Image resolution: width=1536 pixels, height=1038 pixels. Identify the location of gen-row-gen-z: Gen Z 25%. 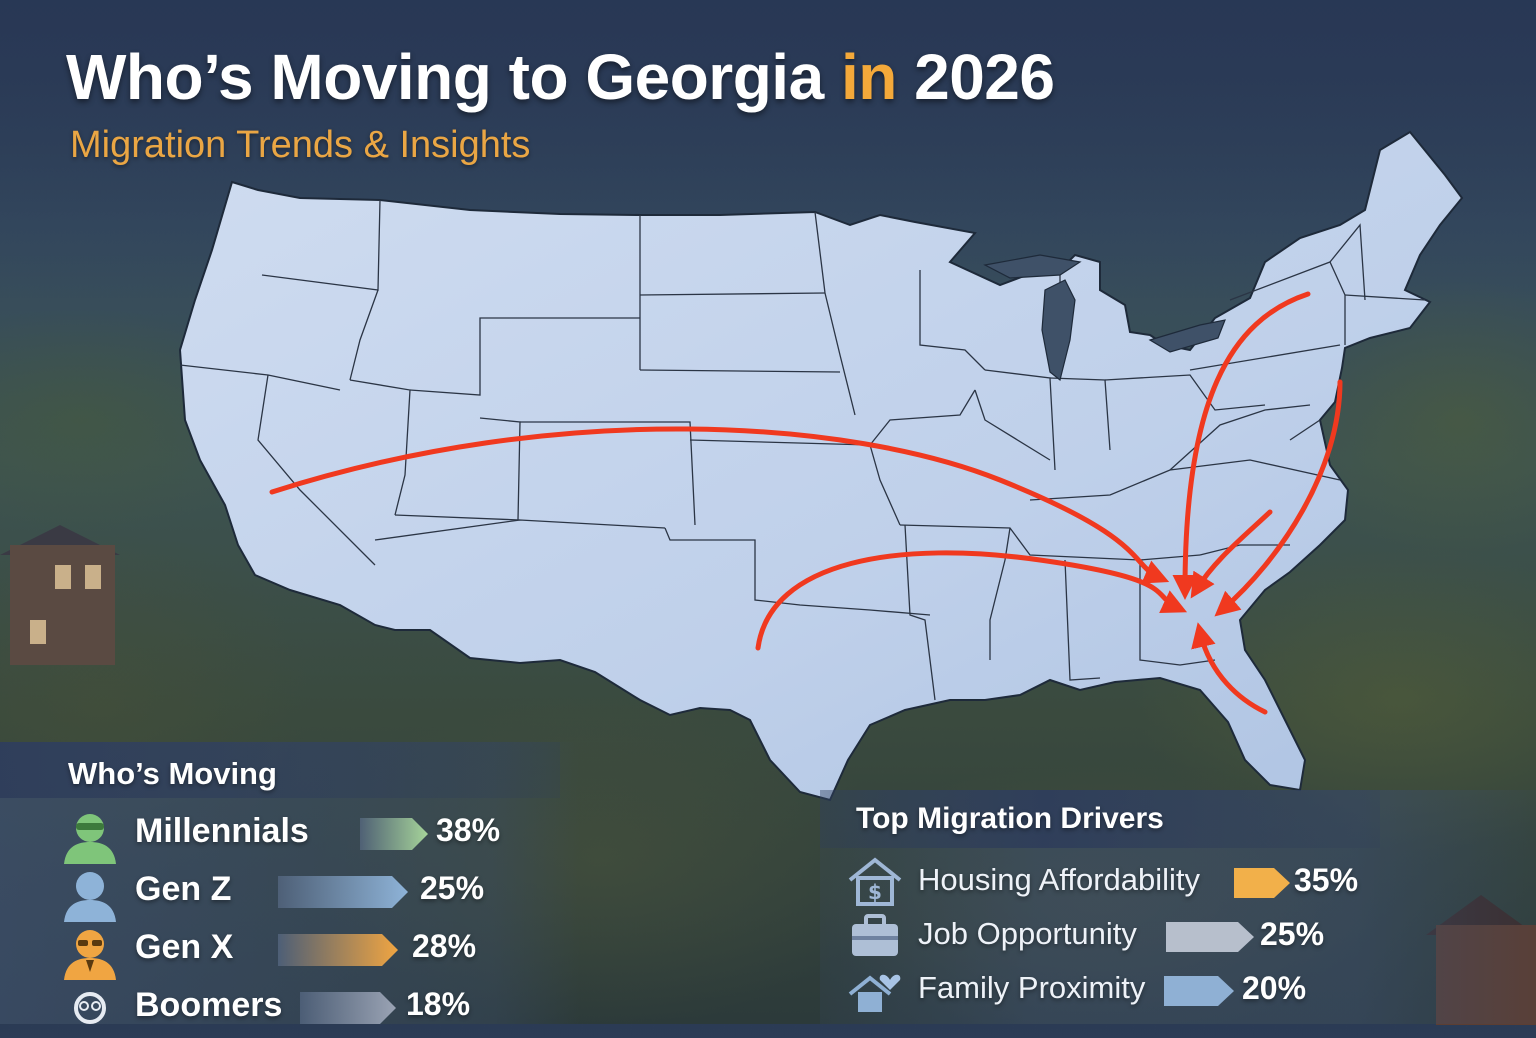
(280, 893).